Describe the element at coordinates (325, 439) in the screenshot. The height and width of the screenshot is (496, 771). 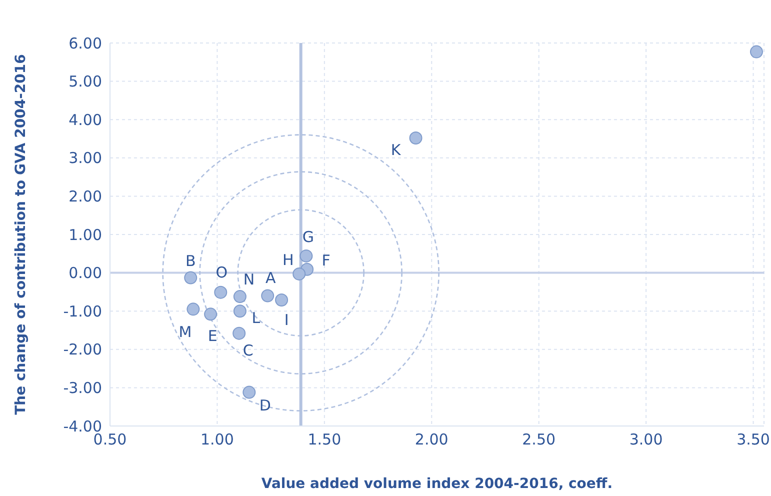
I see `x-tick-label: 1.50` at that location.